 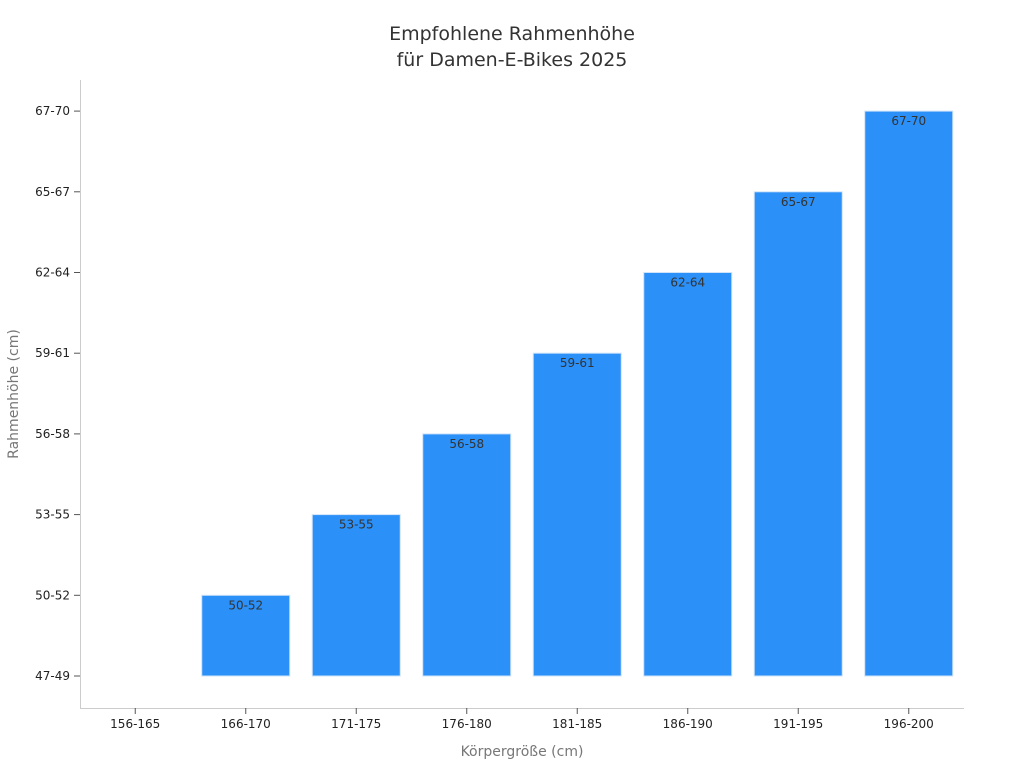 I want to click on y-tick-label: 59-61, so click(x=52, y=353).